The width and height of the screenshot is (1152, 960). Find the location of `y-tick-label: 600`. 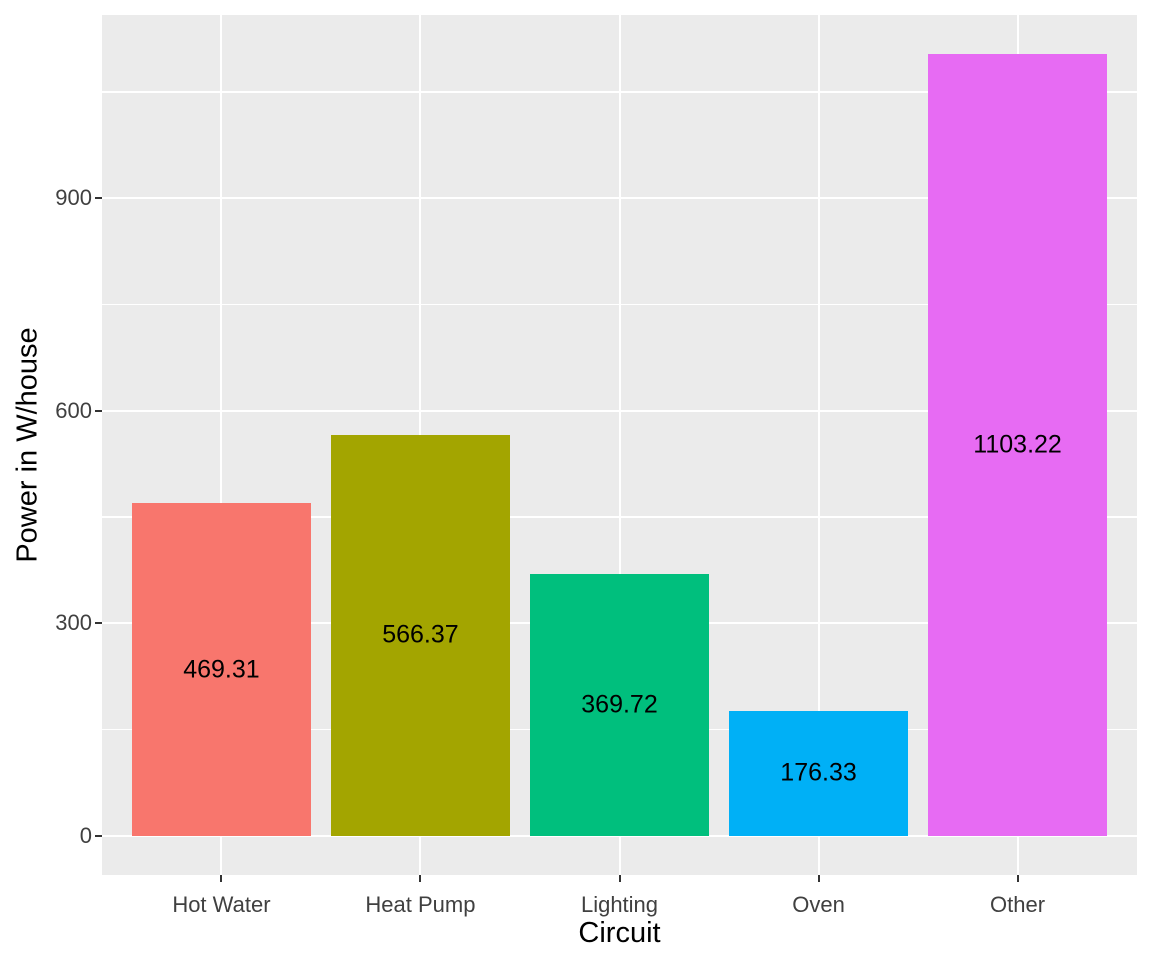

y-tick-label: 600 is located at coordinates (73, 410).